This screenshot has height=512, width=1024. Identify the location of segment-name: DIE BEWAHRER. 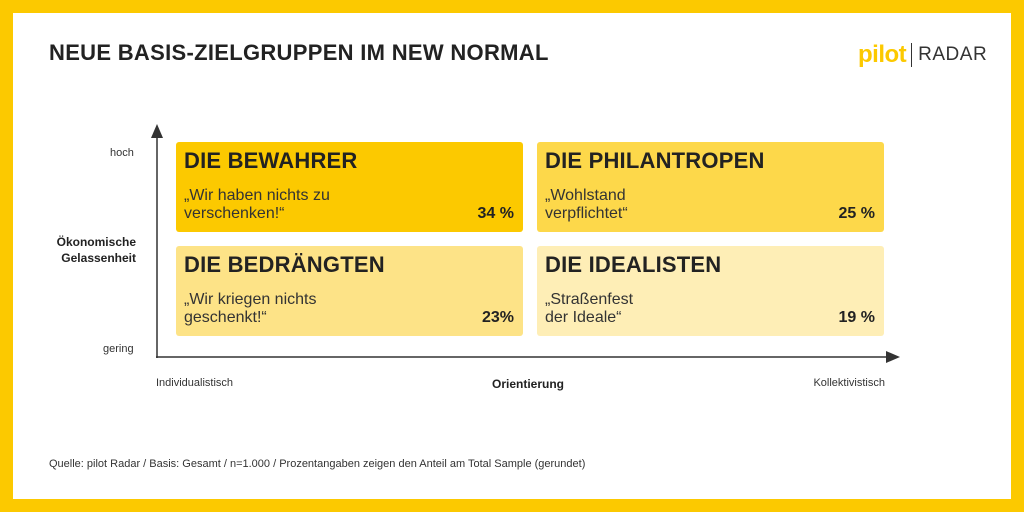
(271, 160).